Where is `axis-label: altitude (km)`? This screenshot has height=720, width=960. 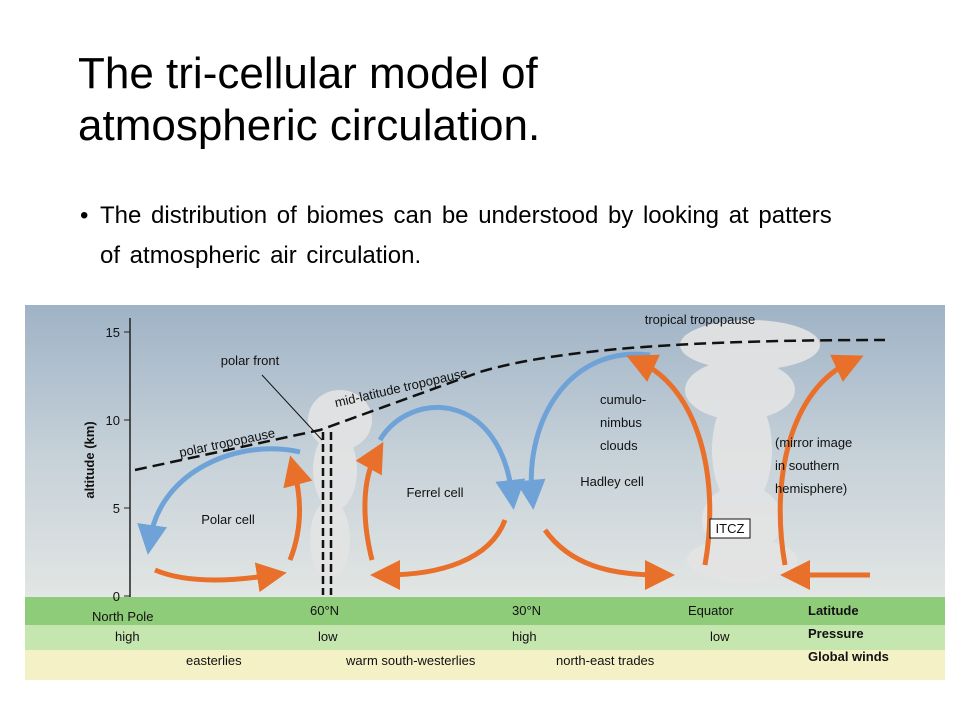
axis-label: altitude (km) is located at coordinates (89, 459).